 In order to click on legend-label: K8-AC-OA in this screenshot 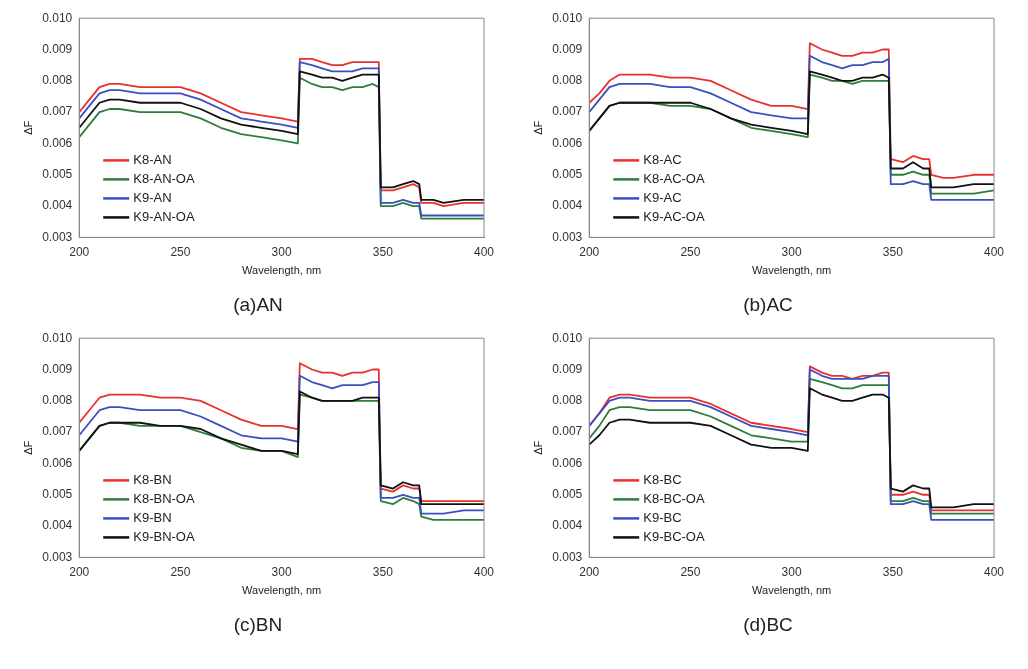, I will do `click(674, 178)`.